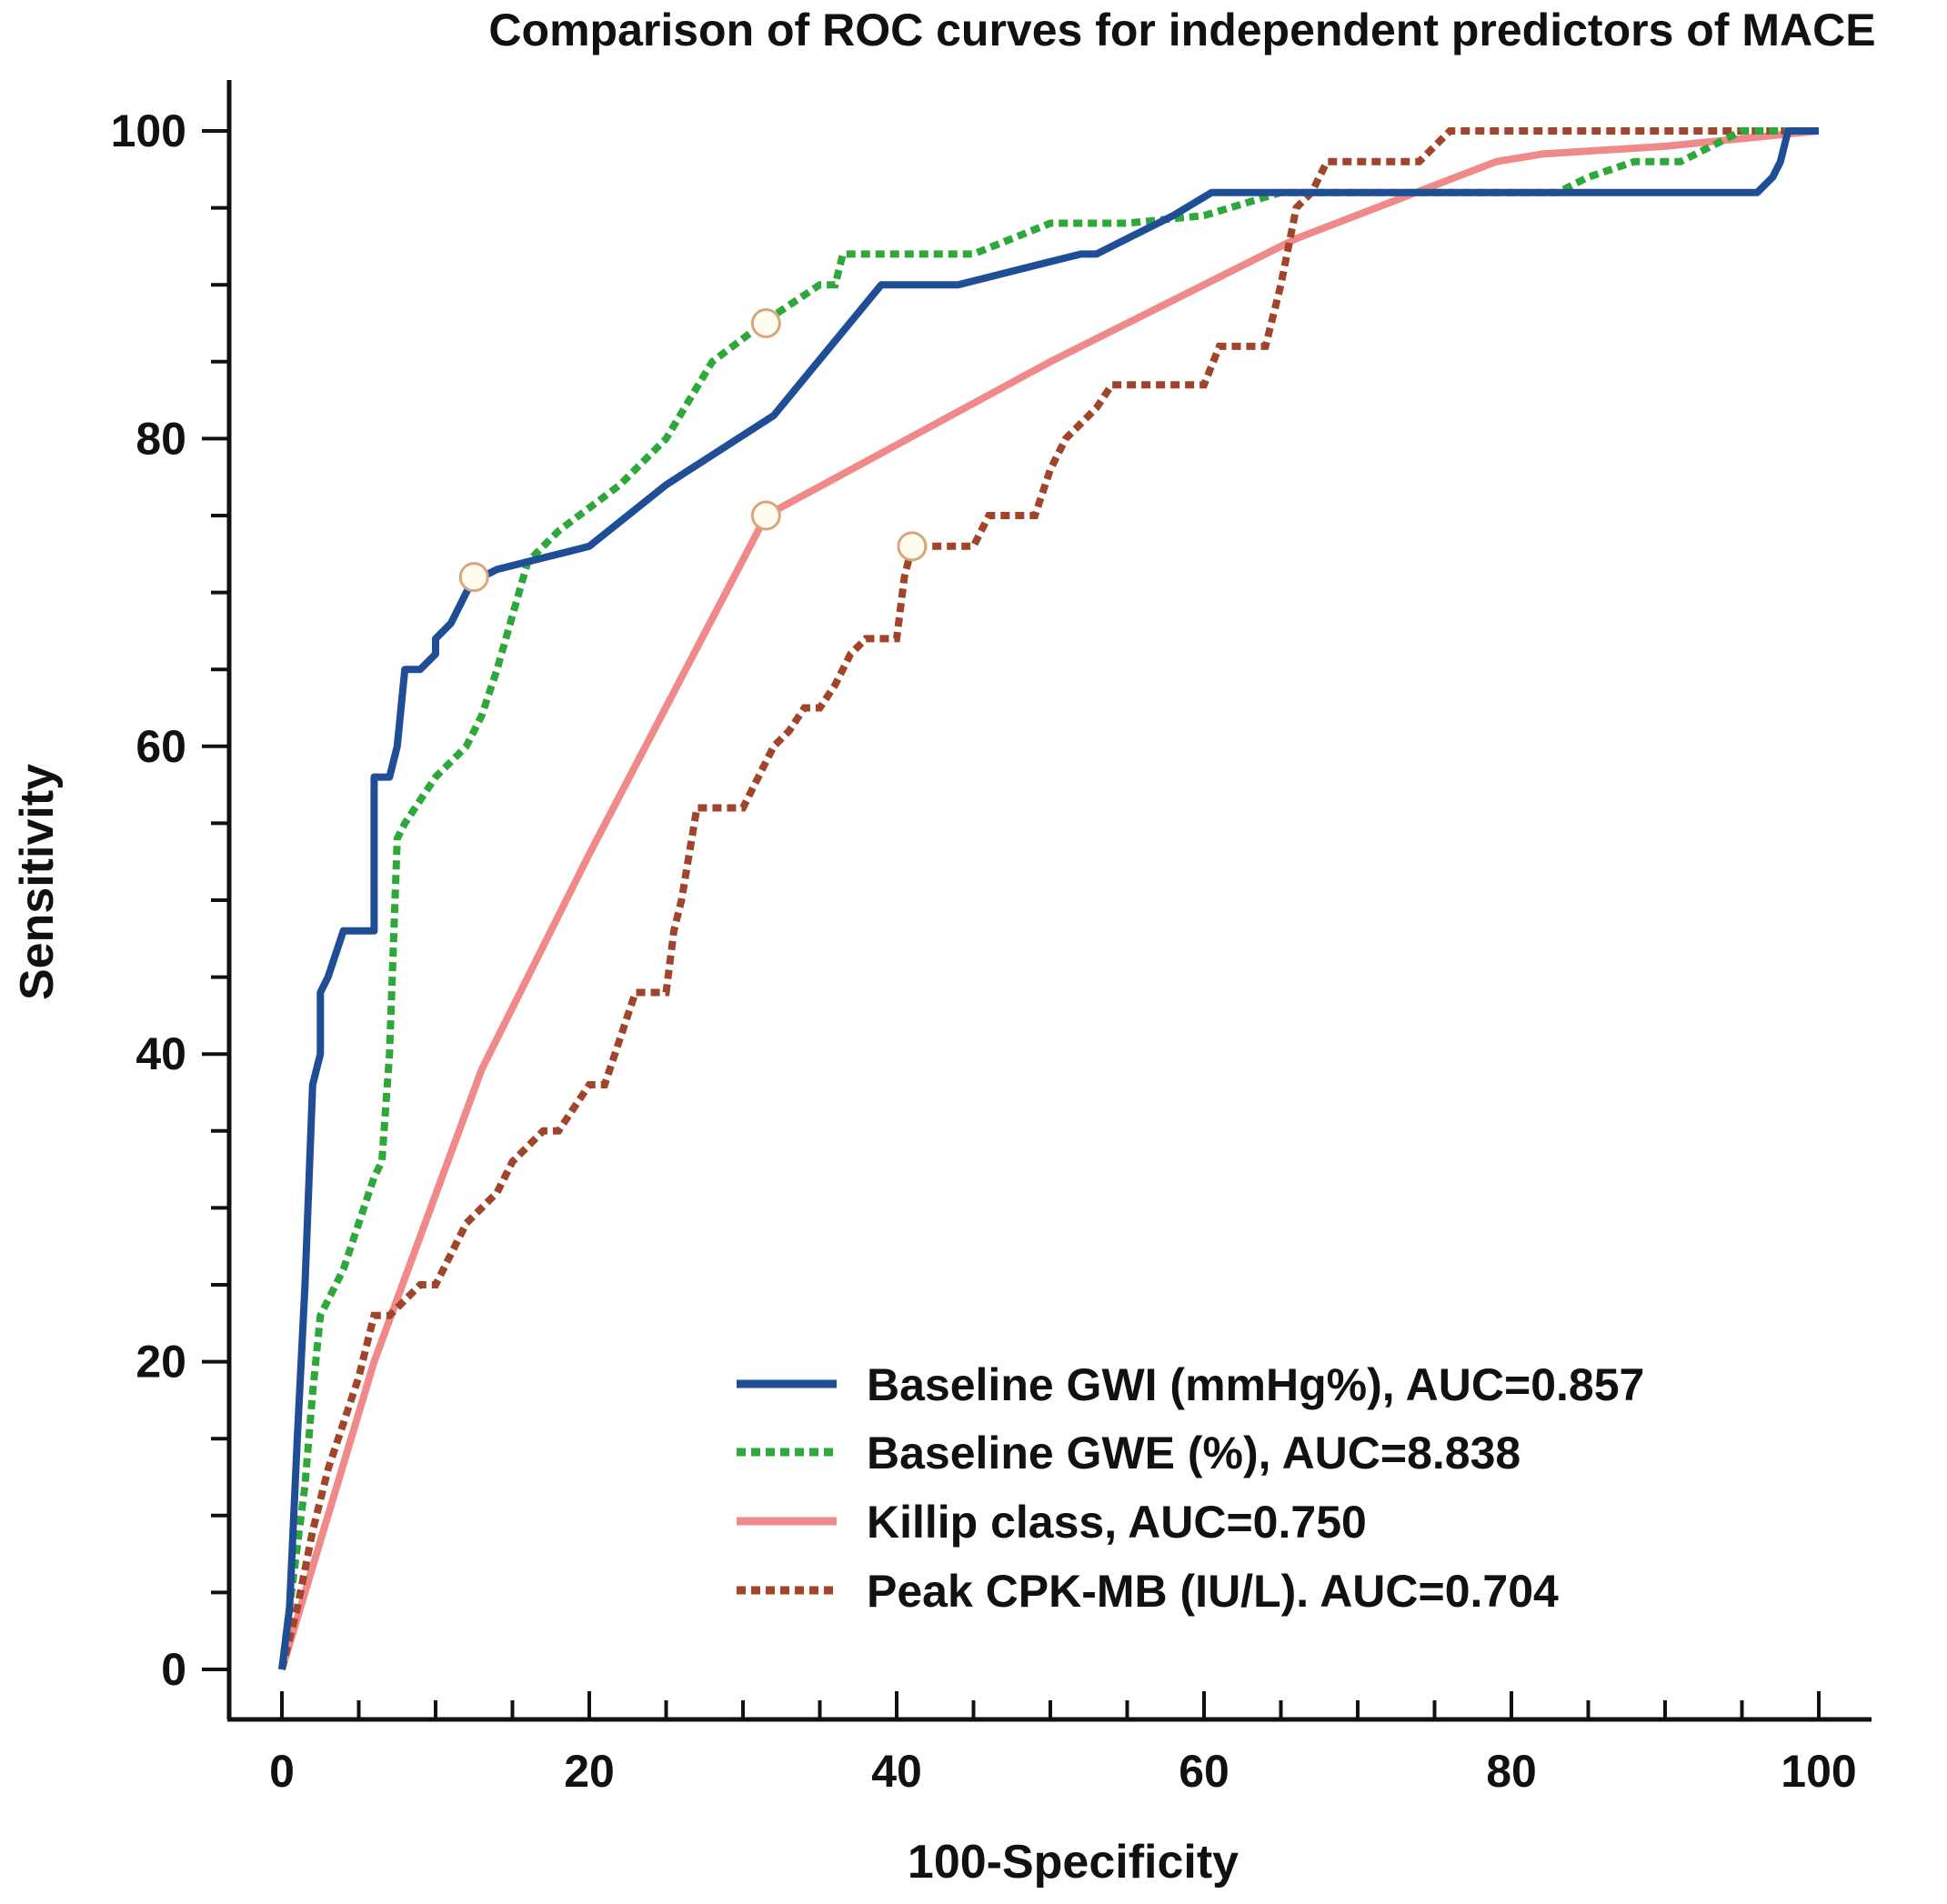 The image size is (1947, 1904). What do you see at coordinates (474, 577) in the screenshot?
I see `cutoff-marker-gwi` at bounding box center [474, 577].